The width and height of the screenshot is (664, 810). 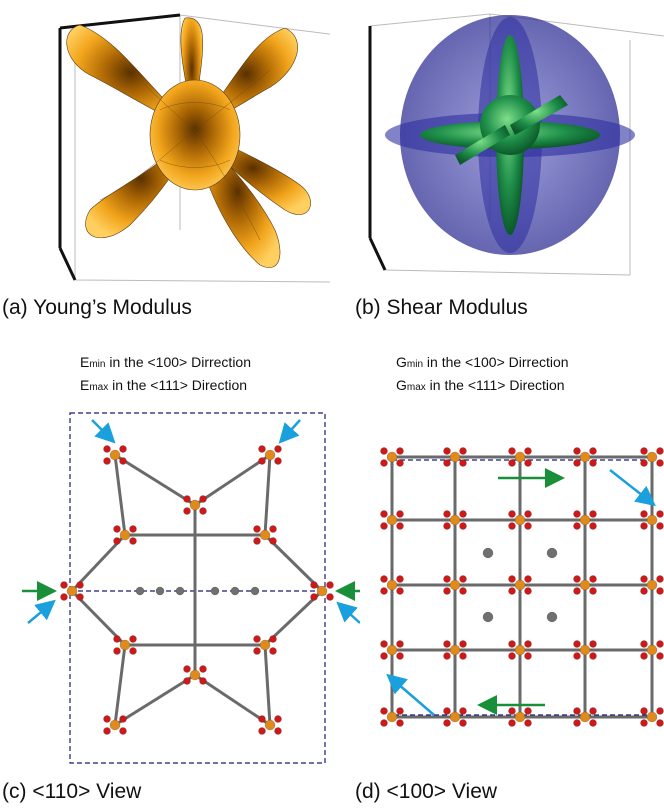 I want to click on arrow-min-d2, so click(x=410, y=694).